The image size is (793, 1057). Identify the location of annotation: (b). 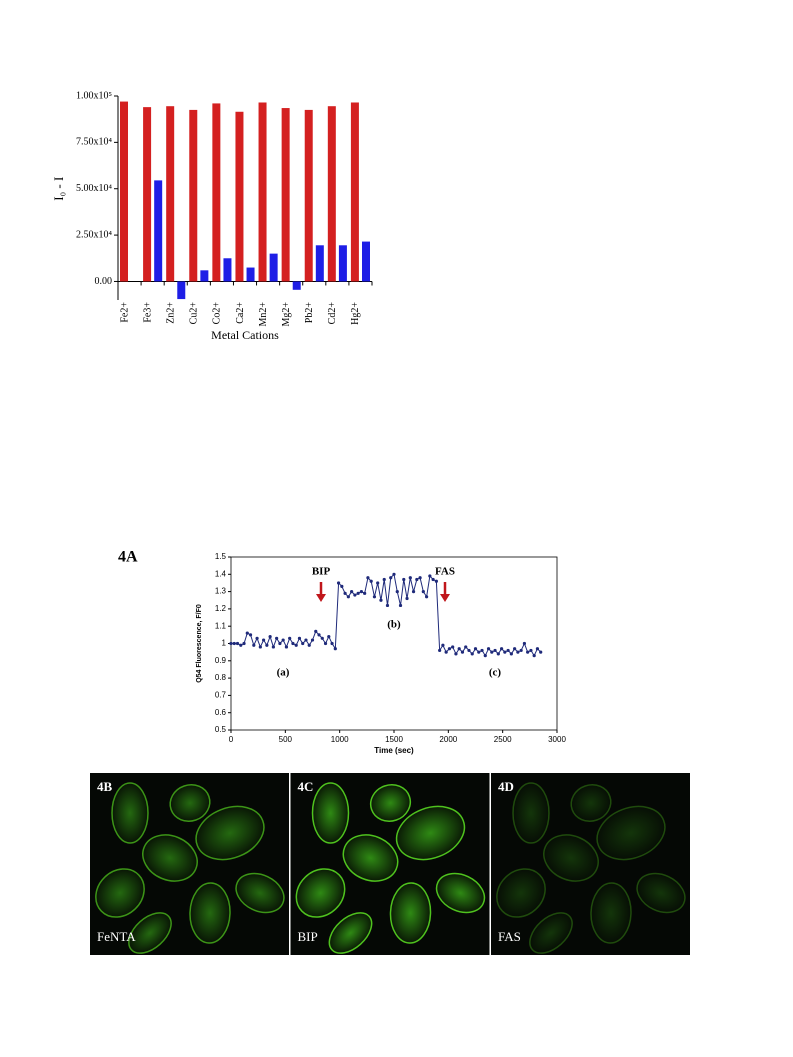
(394, 625).